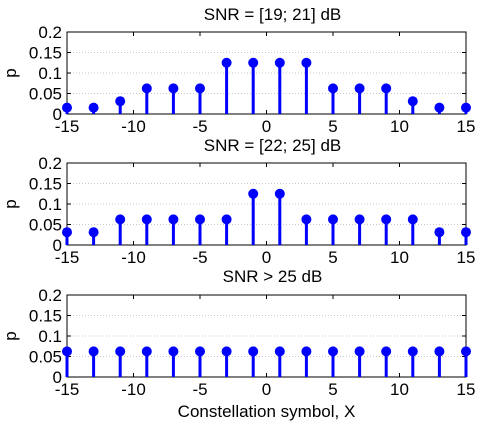 The width and height of the screenshot is (479, 431). Describe the element at coordinates (273, 145) in the screenshot. I see `chart-title: SNR = [22; 25] dB` at that location.